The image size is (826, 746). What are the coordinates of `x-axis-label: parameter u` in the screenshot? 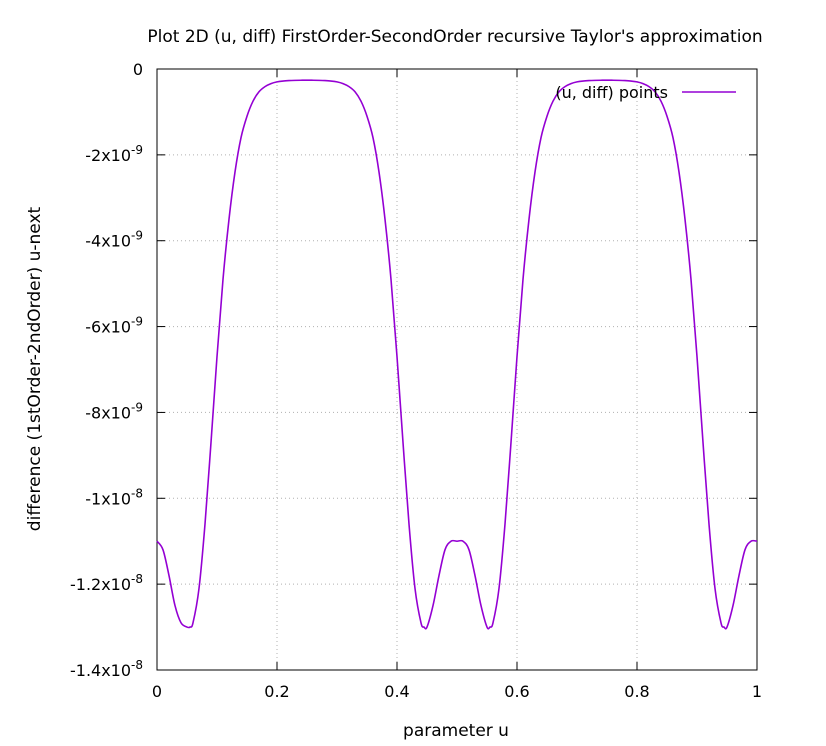 It's located at (456, 731).